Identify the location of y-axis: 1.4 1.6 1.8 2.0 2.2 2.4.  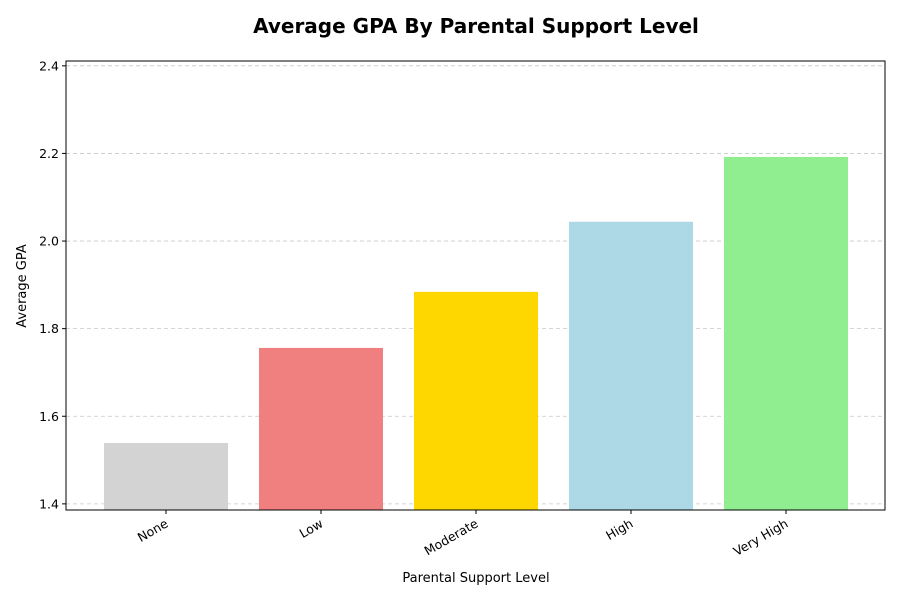
(52, 284).